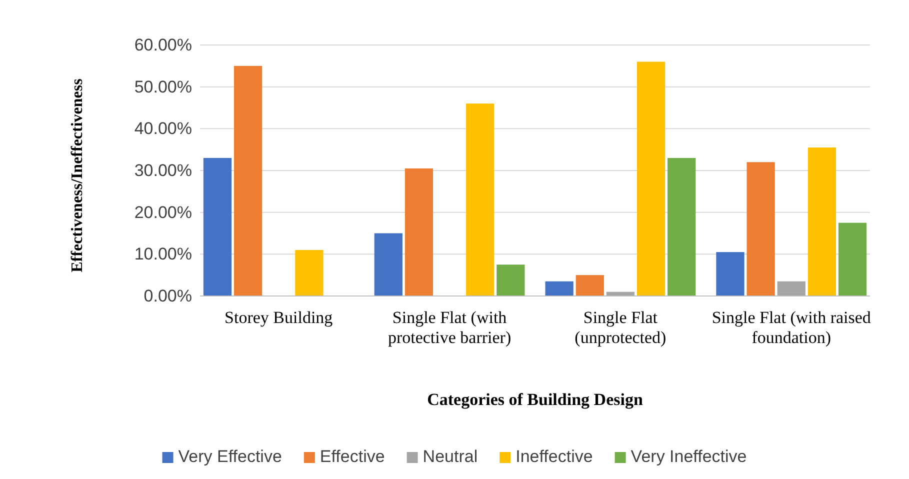 The width and height of the screenshot is (909, 479). I want to click on legend-label: Neutral, so click(450, 456).